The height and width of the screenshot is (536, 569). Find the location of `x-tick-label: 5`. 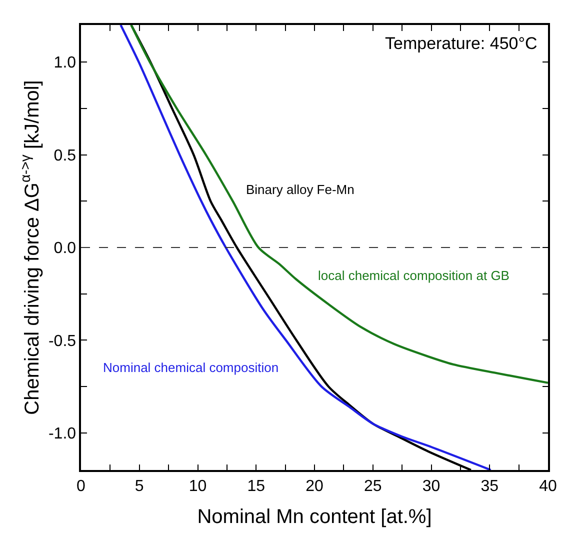

x-tick-label: 5 is located at coordinates (139, 486).